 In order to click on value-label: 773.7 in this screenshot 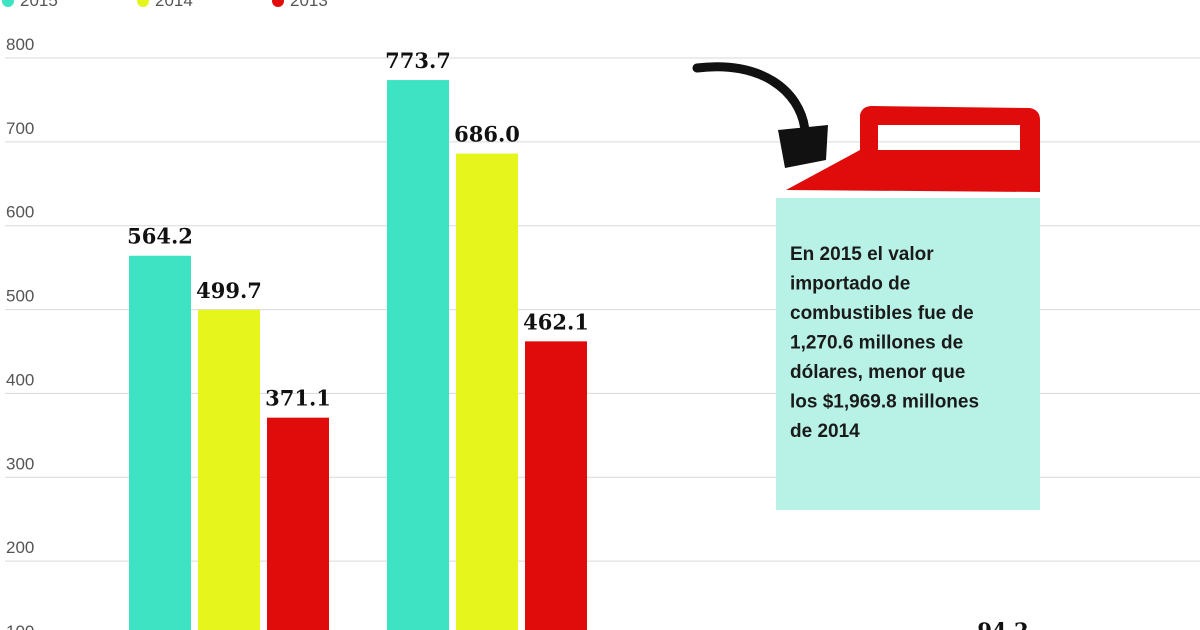, I will do `click(418, 60)`.